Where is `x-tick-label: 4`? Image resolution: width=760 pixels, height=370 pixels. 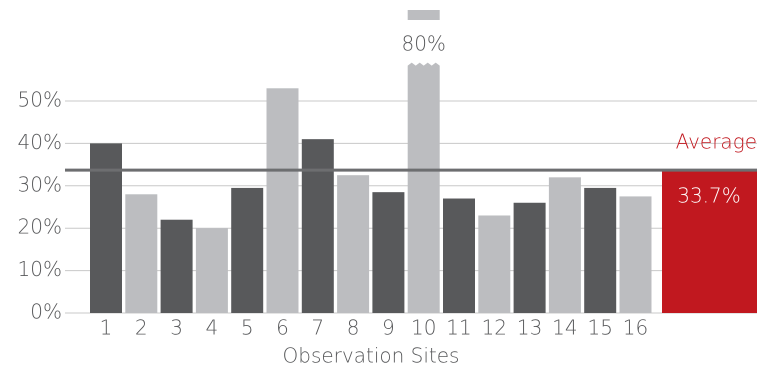
x-tick-label: 4 is located at coordinates (212, 328).